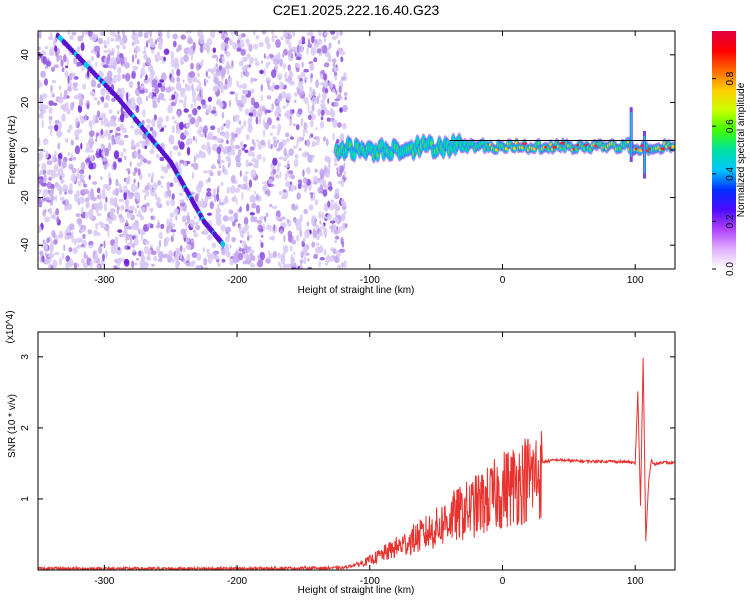 Image resolution: width=750 pixels, height=600 pixels. What do you see at coordinates (382, 144) in the screenshot?
I see `band-peak` at bounding box center [382, 144].